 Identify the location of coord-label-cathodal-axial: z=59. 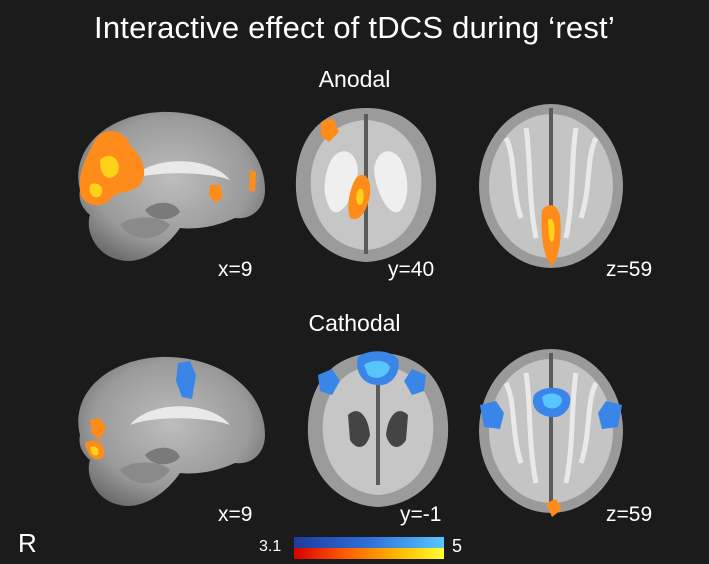
(629, 514).